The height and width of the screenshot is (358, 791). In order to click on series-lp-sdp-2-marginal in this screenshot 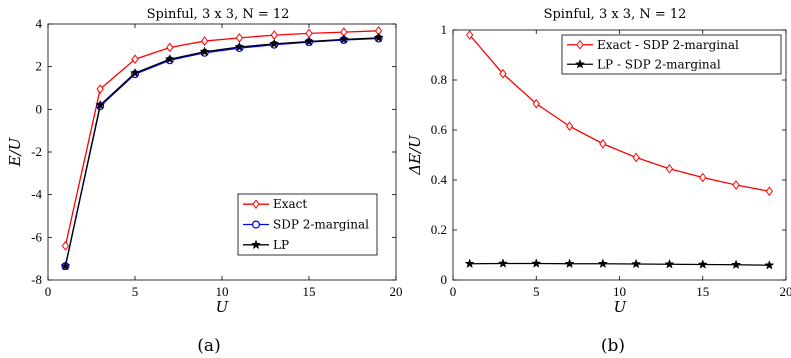, I will do `click(619, 264)`.